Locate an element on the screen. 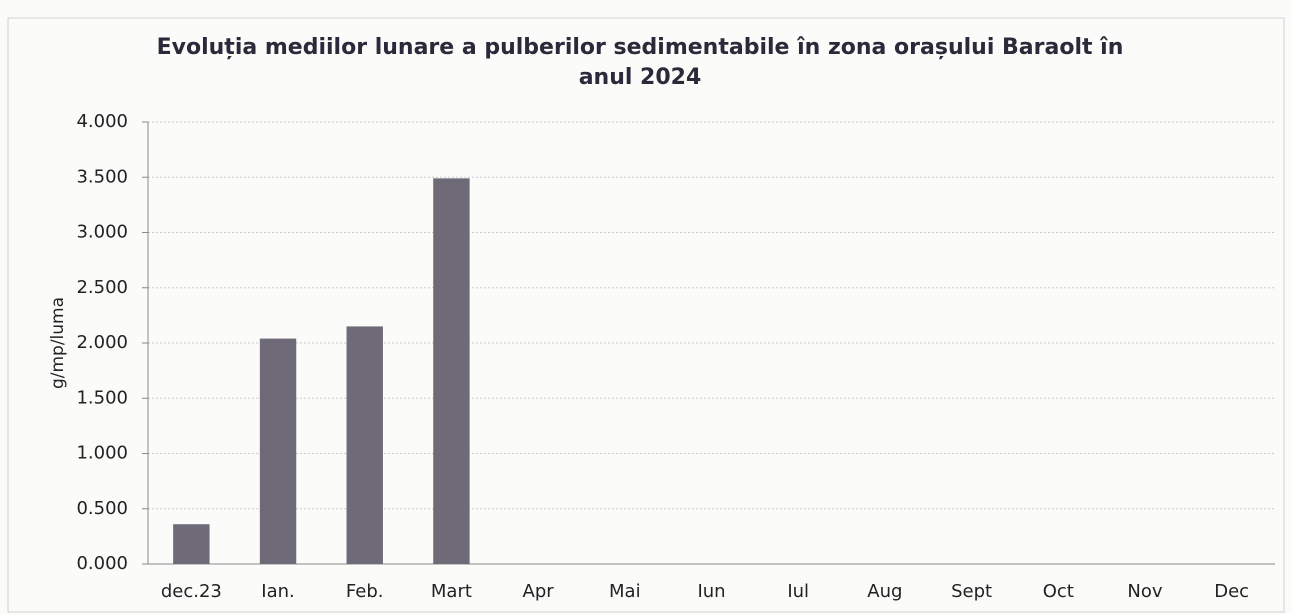  x-tick-label: Mai is located at coordinates (625, 591).